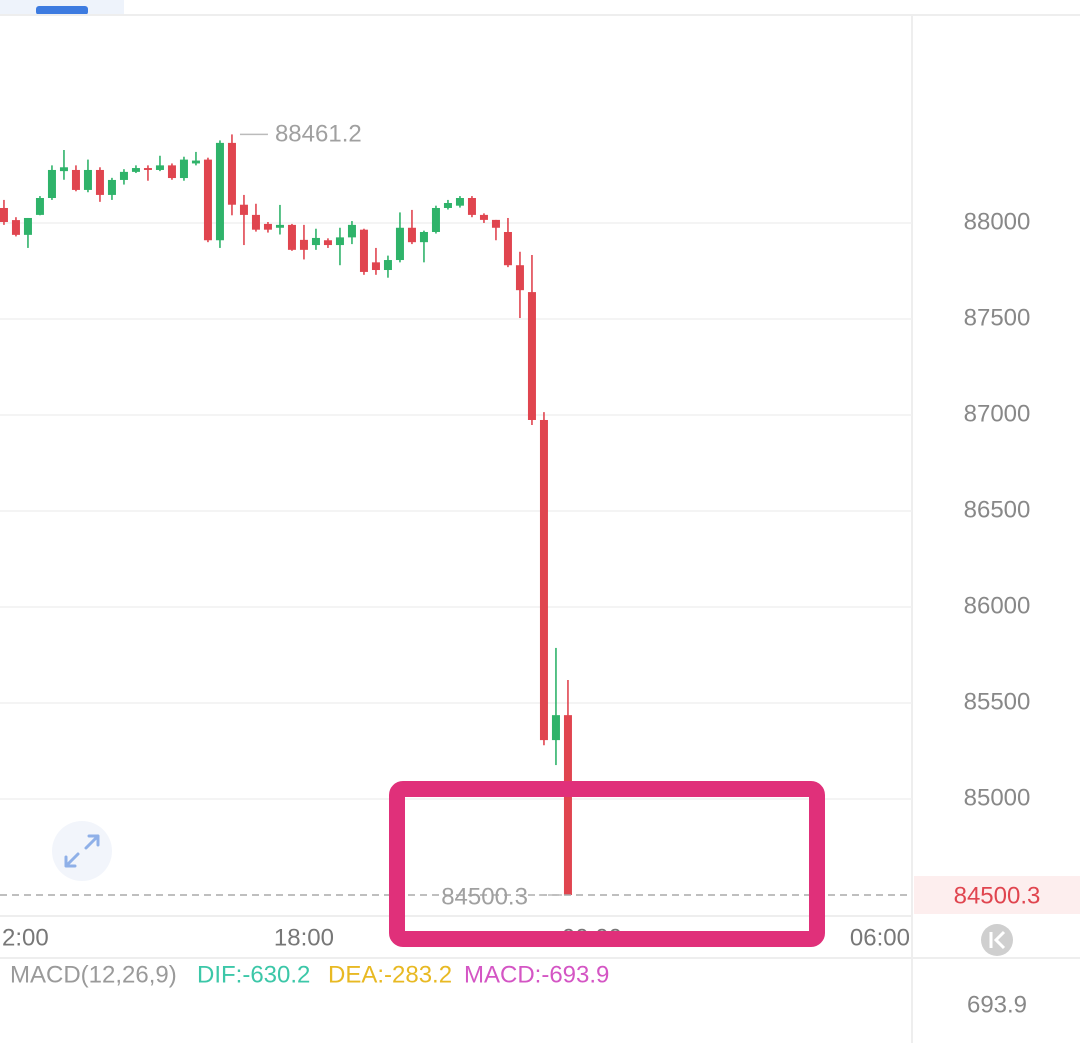 Image resolution: width=1080 pixels, height=1043 pixels. I want to click on last-price-tag, so click(997, 895).